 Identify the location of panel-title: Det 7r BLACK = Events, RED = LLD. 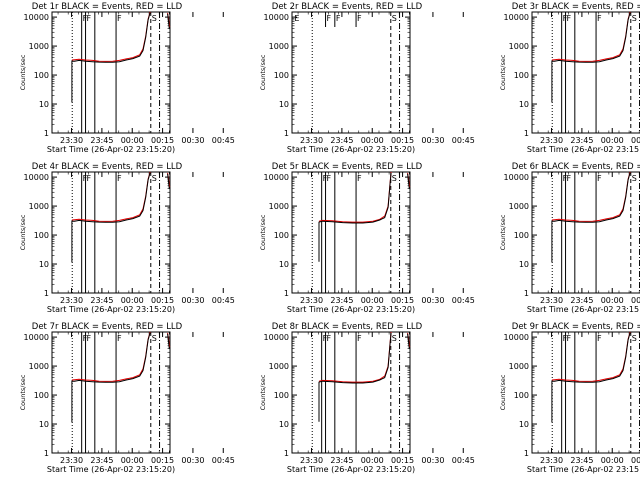
(107, 327).